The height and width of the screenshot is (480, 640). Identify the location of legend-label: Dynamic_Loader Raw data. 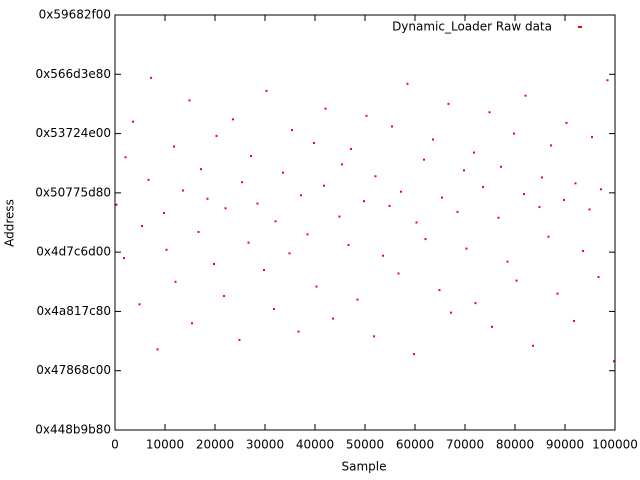
(472, 27).